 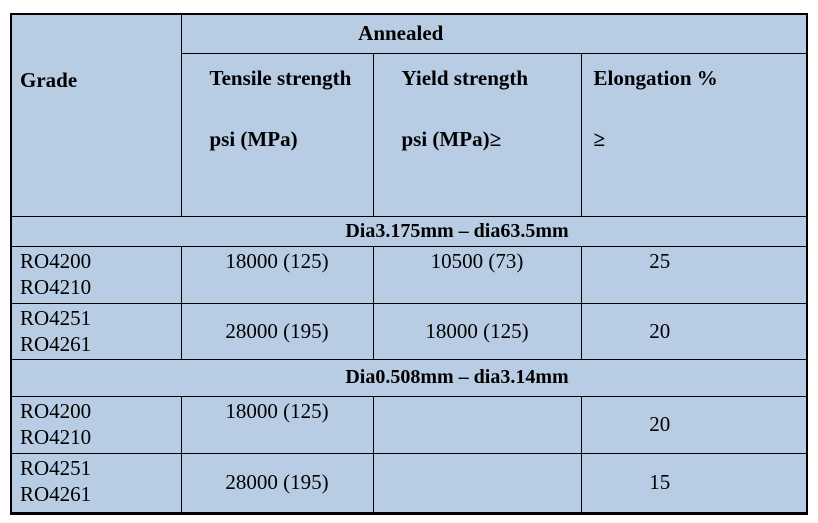 I want to click on section-title-dia-small: Dia0.508mm – dia3.14mm, so click(x=409, y=377).